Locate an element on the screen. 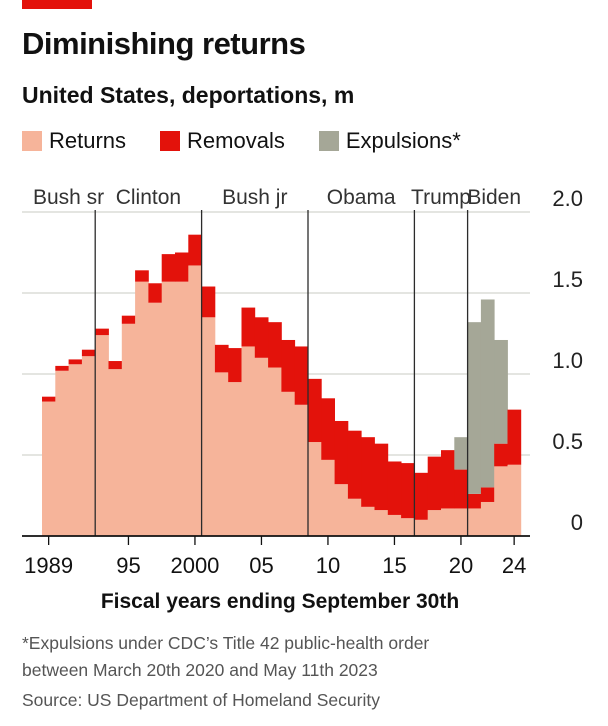 The image size is (608, 726). legend: Returns Removals Expulsions* is located at coordinates (258, 141).